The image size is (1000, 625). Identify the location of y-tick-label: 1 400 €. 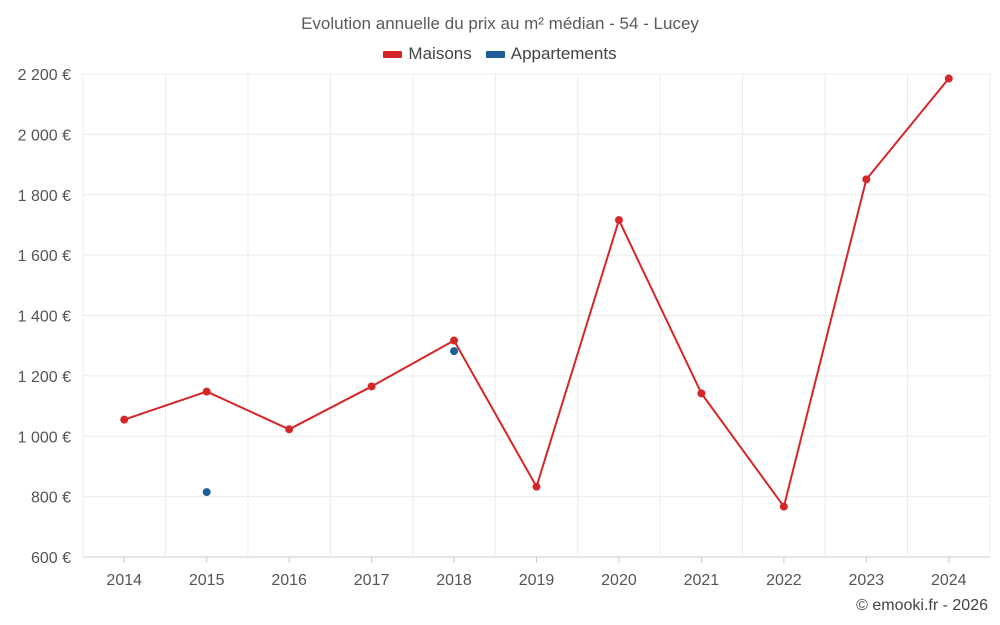
(44, 317).